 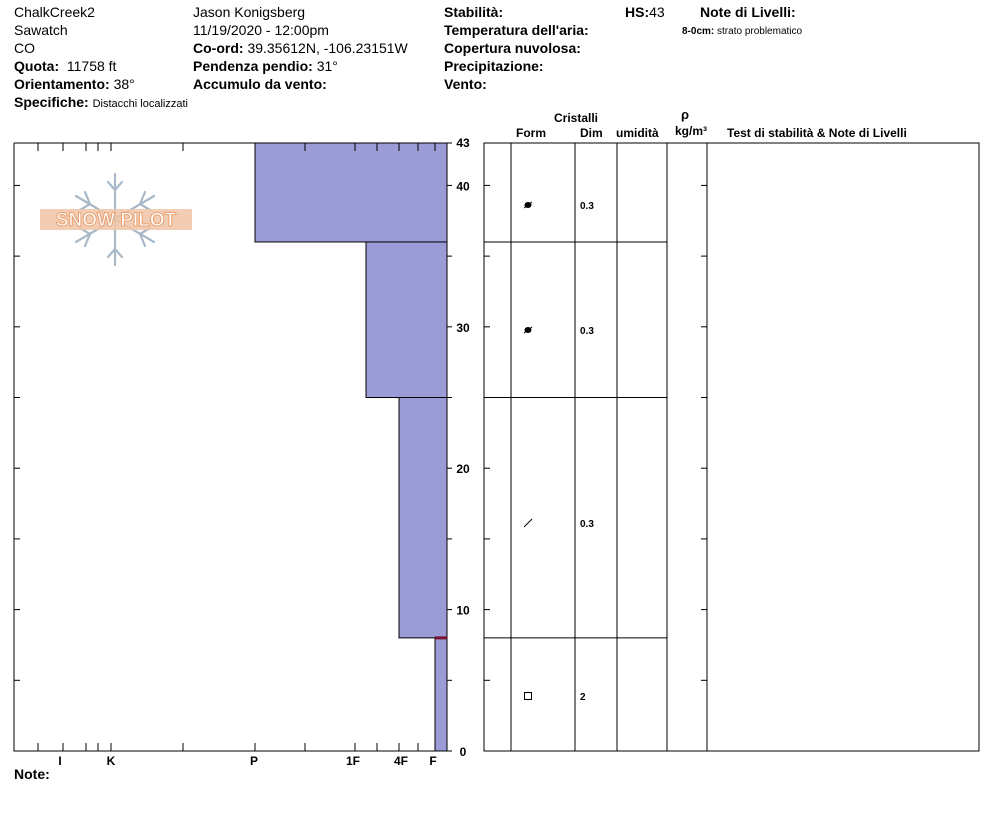 I want to click on snow-height: HS:43, so click(x=645, y=12).